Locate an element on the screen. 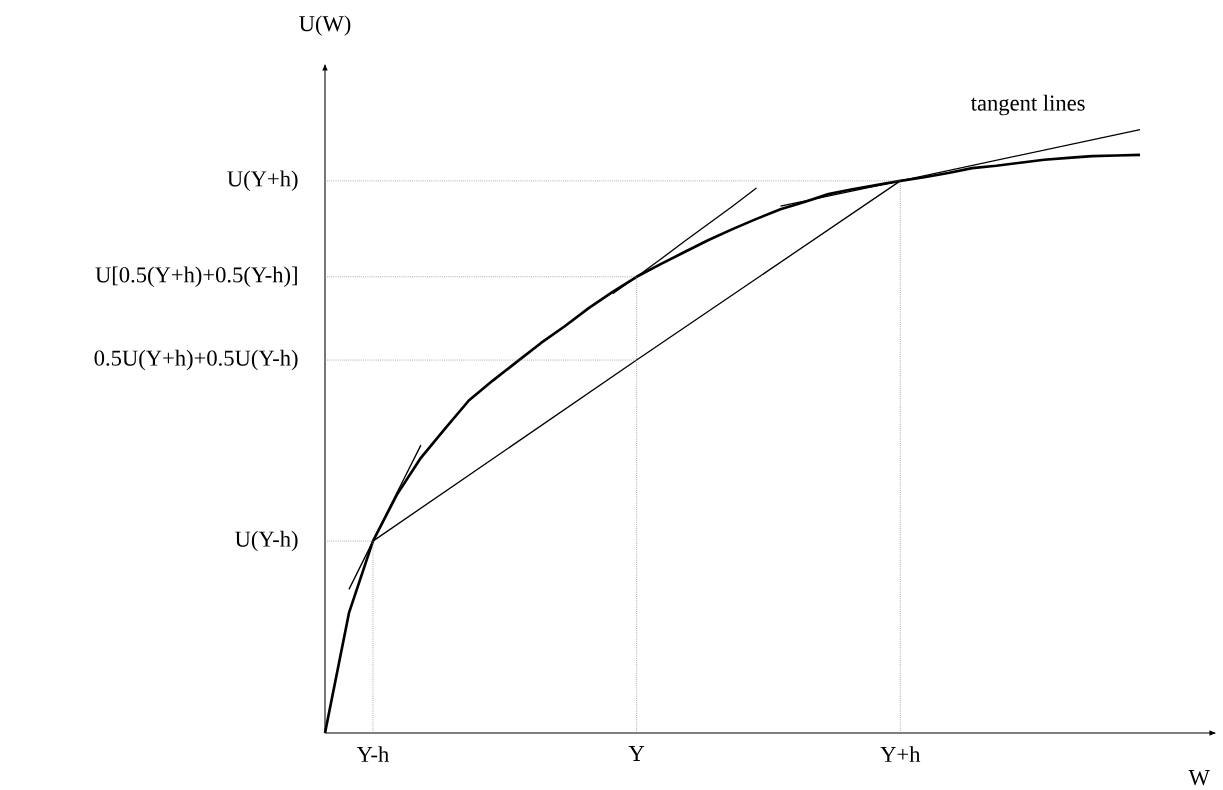 Image resolution: width=1223 pixels, height=790 pixels. ref-line-label: U(Y-h) is located at coordinates (266, 541).